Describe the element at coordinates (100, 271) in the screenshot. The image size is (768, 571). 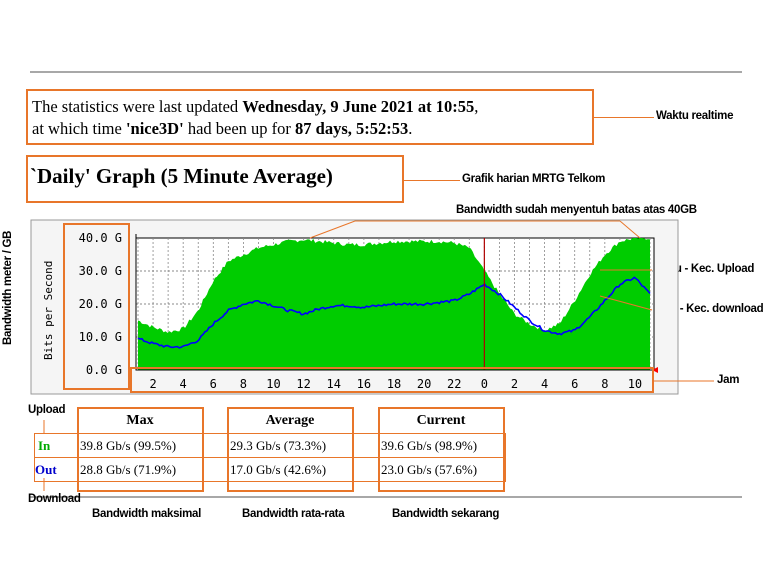
I see `y-tick-label: 30.0 G` at that location.